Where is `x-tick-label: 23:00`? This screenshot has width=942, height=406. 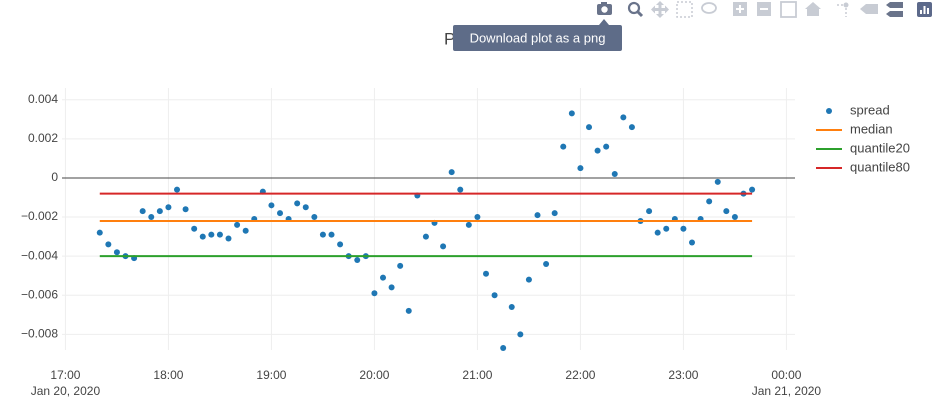 x-tick-label: 23:00 is located at coordinates (683, 375).